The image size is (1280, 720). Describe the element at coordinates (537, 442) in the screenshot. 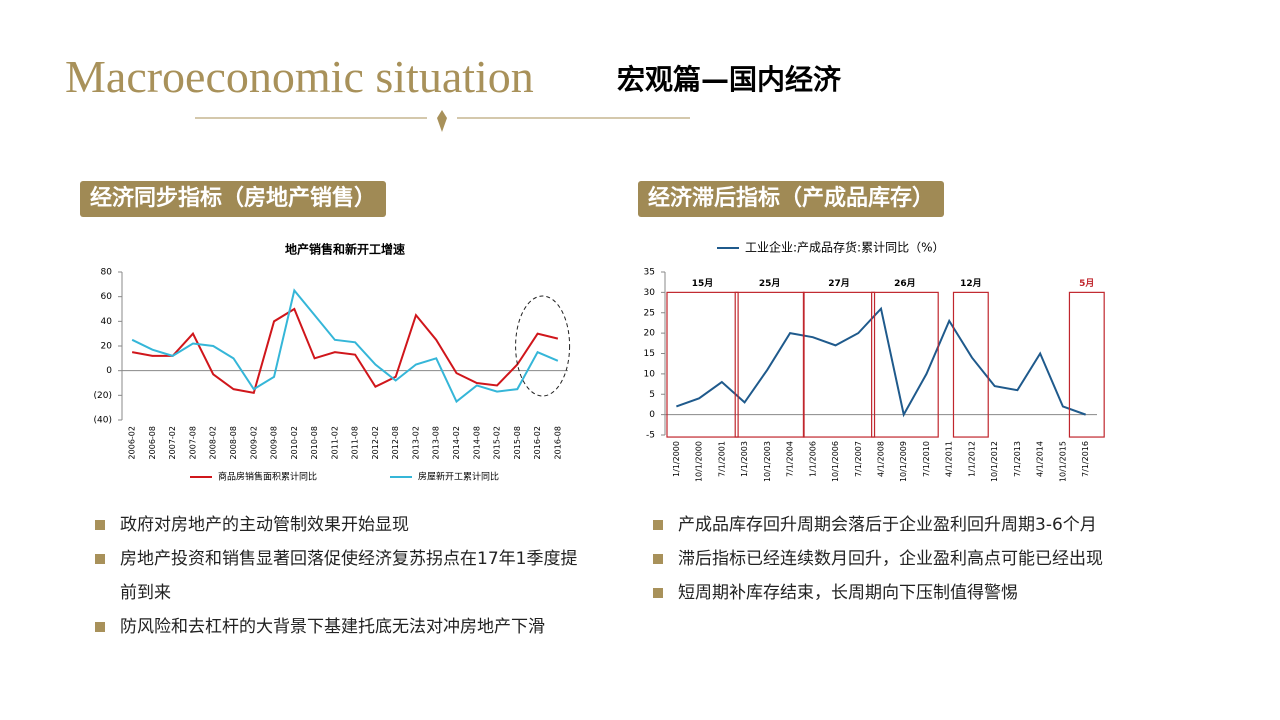

I see `x-tick-label: 2016-02` at that location.